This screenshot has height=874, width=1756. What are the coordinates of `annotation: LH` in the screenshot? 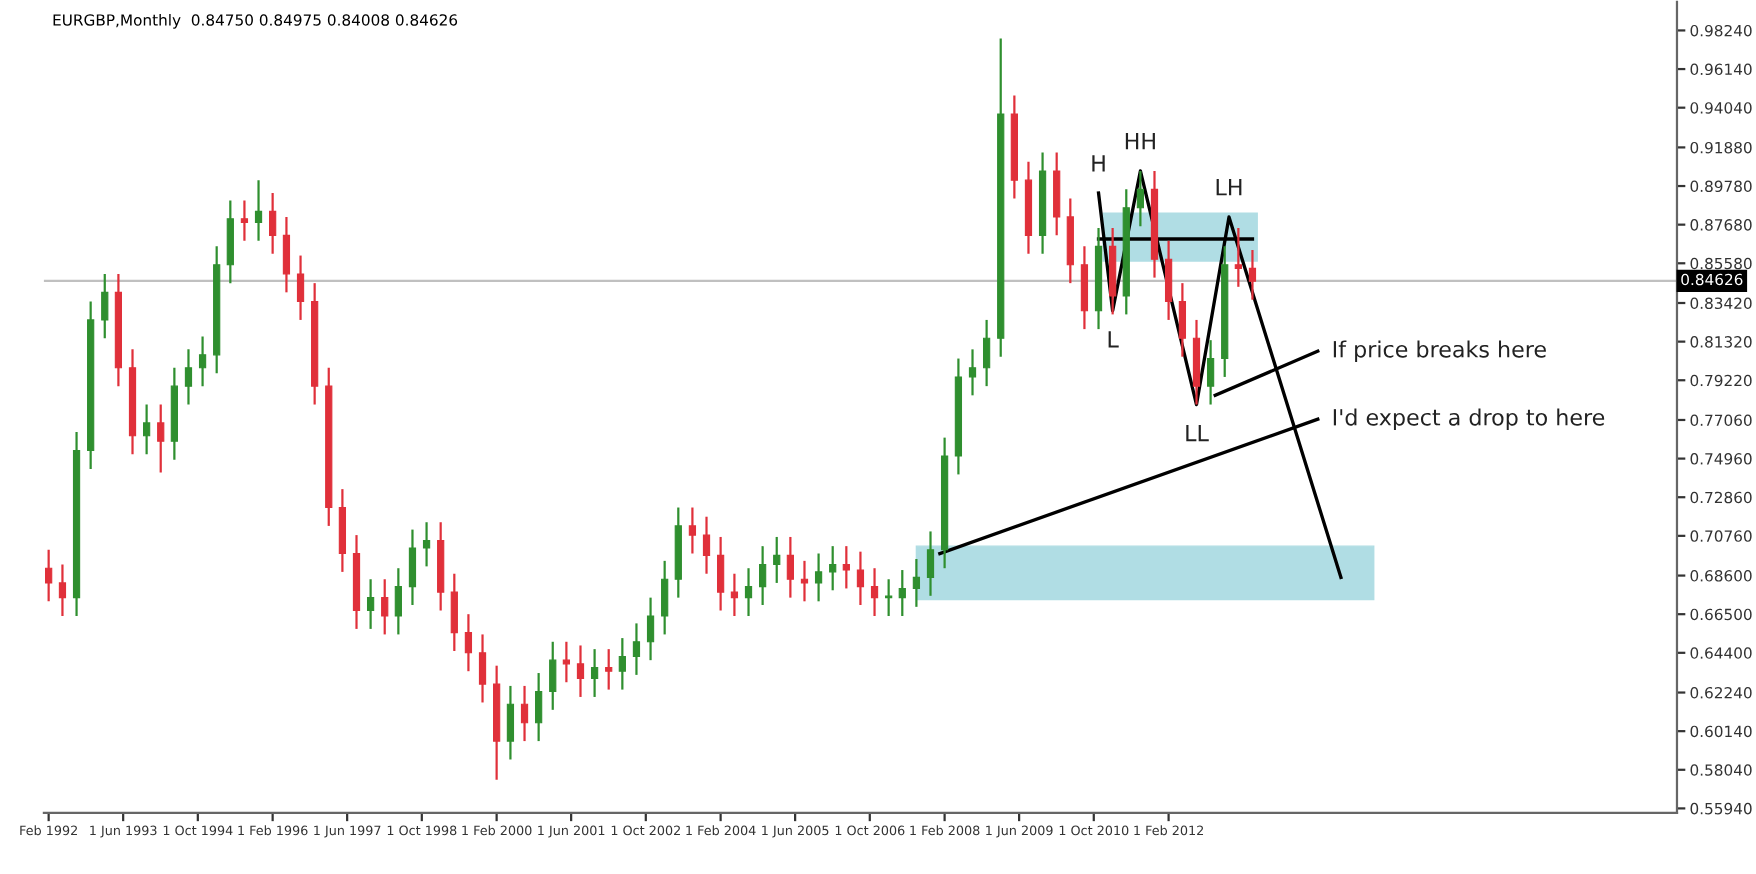 It's located at (1229, 187).